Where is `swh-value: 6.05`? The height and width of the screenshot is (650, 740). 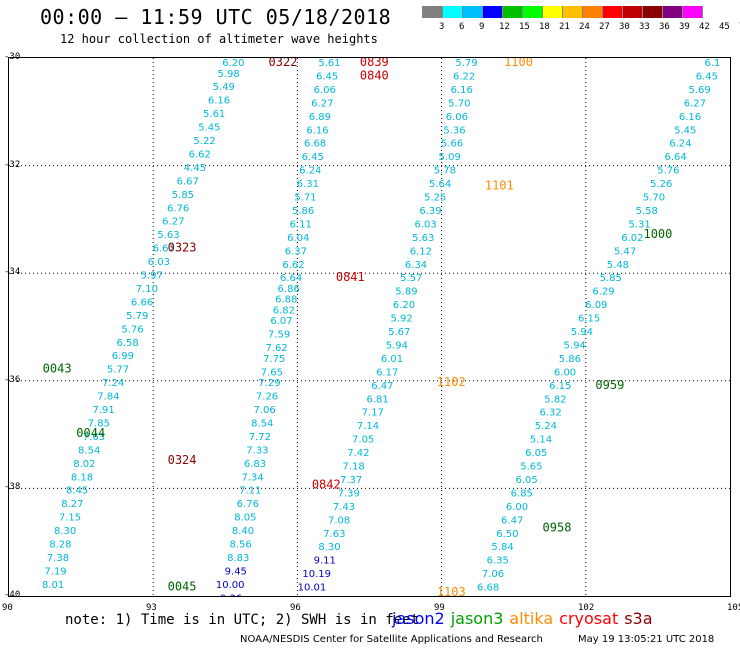 swh-value: 6.05 is located at coordinates (526, 480).